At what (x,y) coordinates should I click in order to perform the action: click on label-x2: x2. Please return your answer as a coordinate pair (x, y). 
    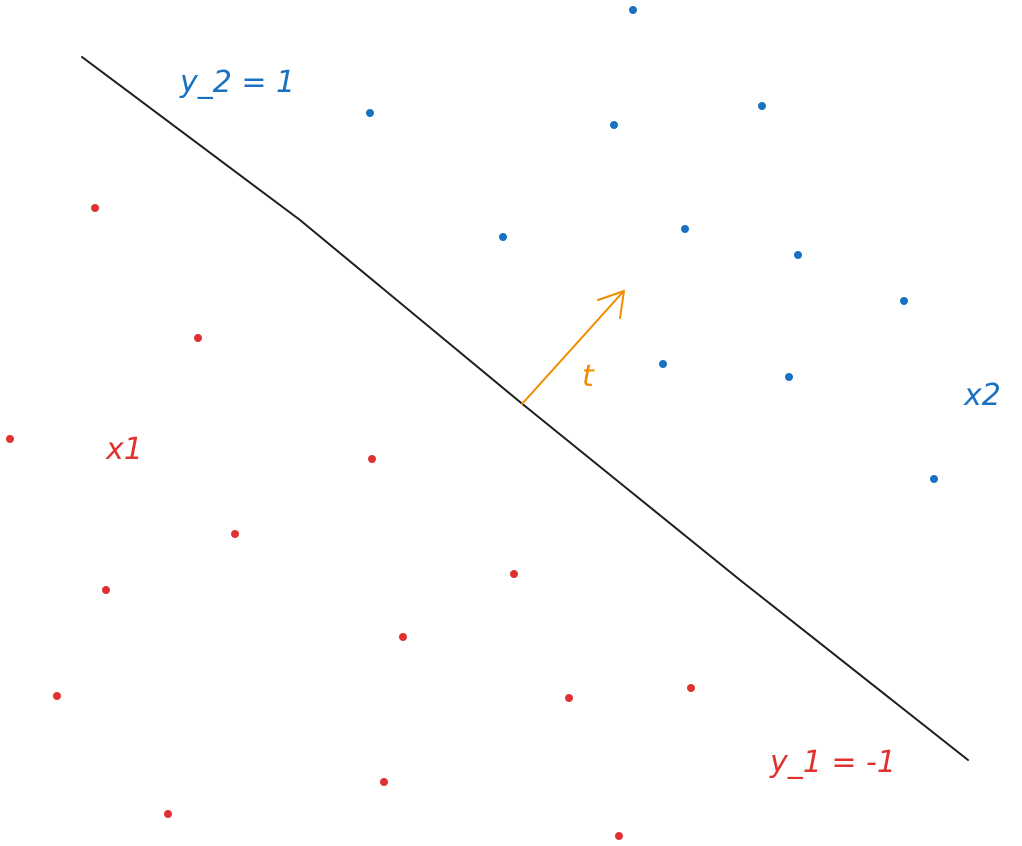
    Looking at the image, I should click on (982, 395).